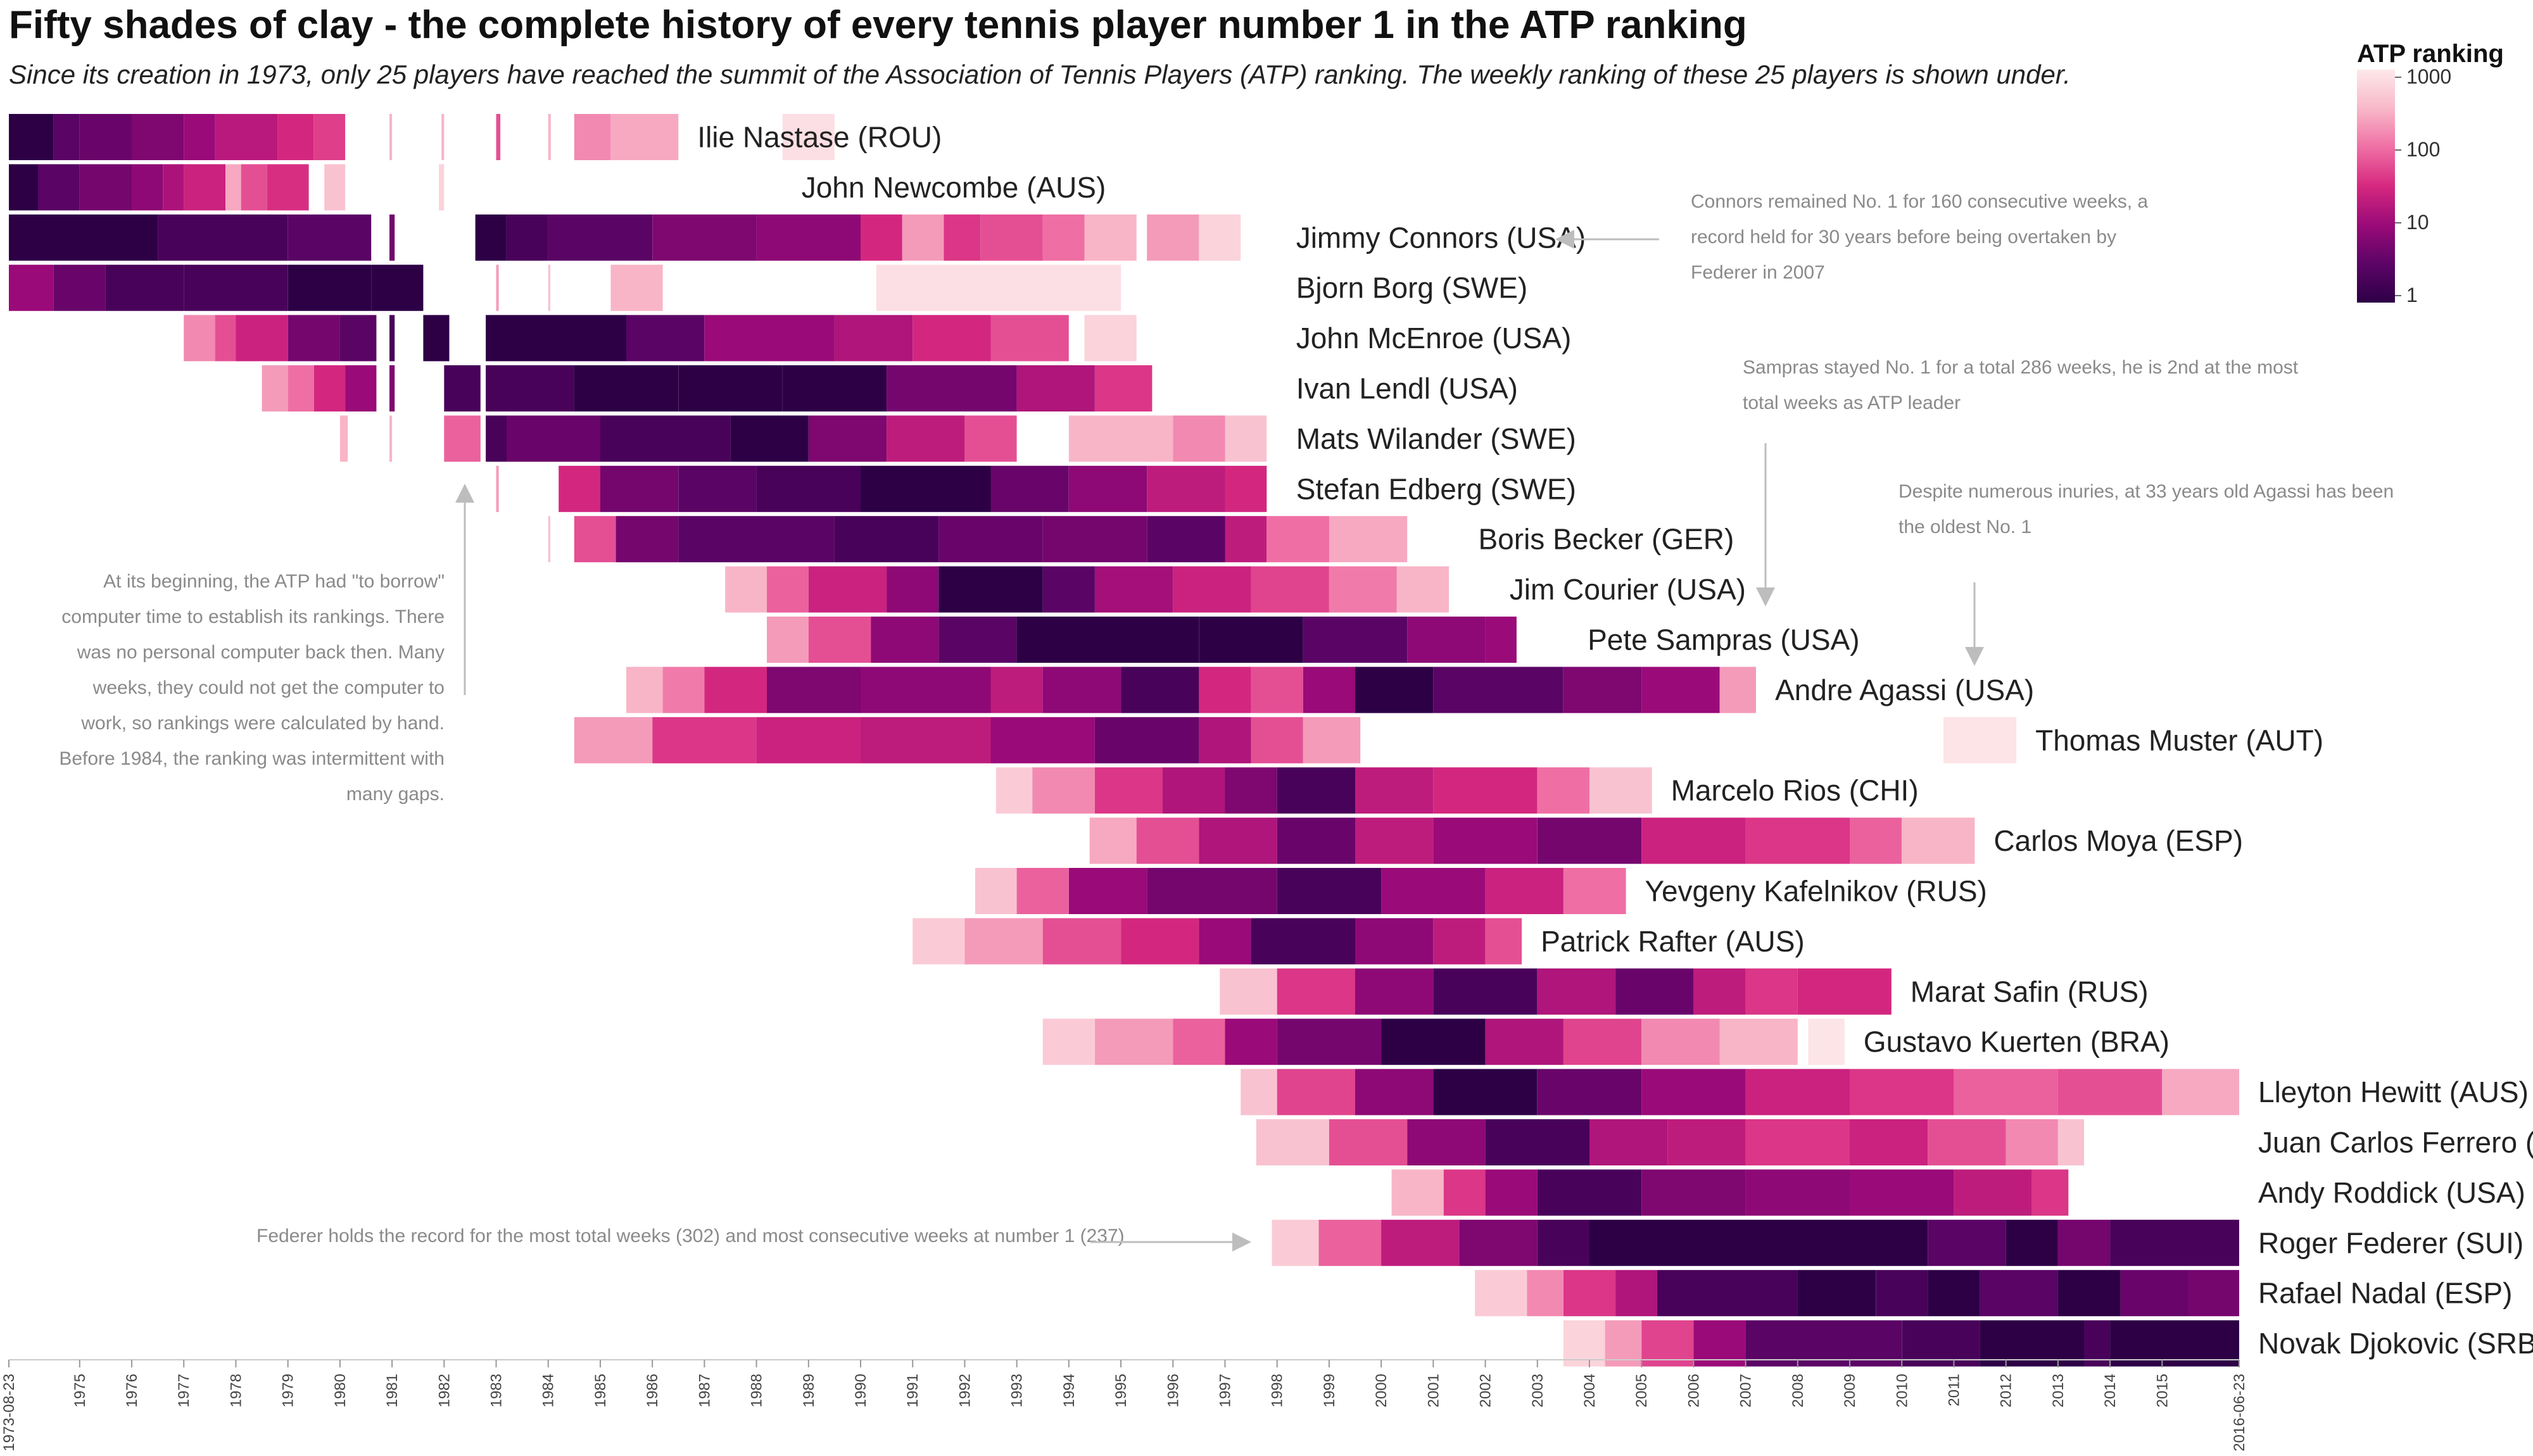  What do you see at coordinates (1693, 1390) in the screenshot?
I see `x-tick-label: 2006` at bounding box center [1693, 1390].